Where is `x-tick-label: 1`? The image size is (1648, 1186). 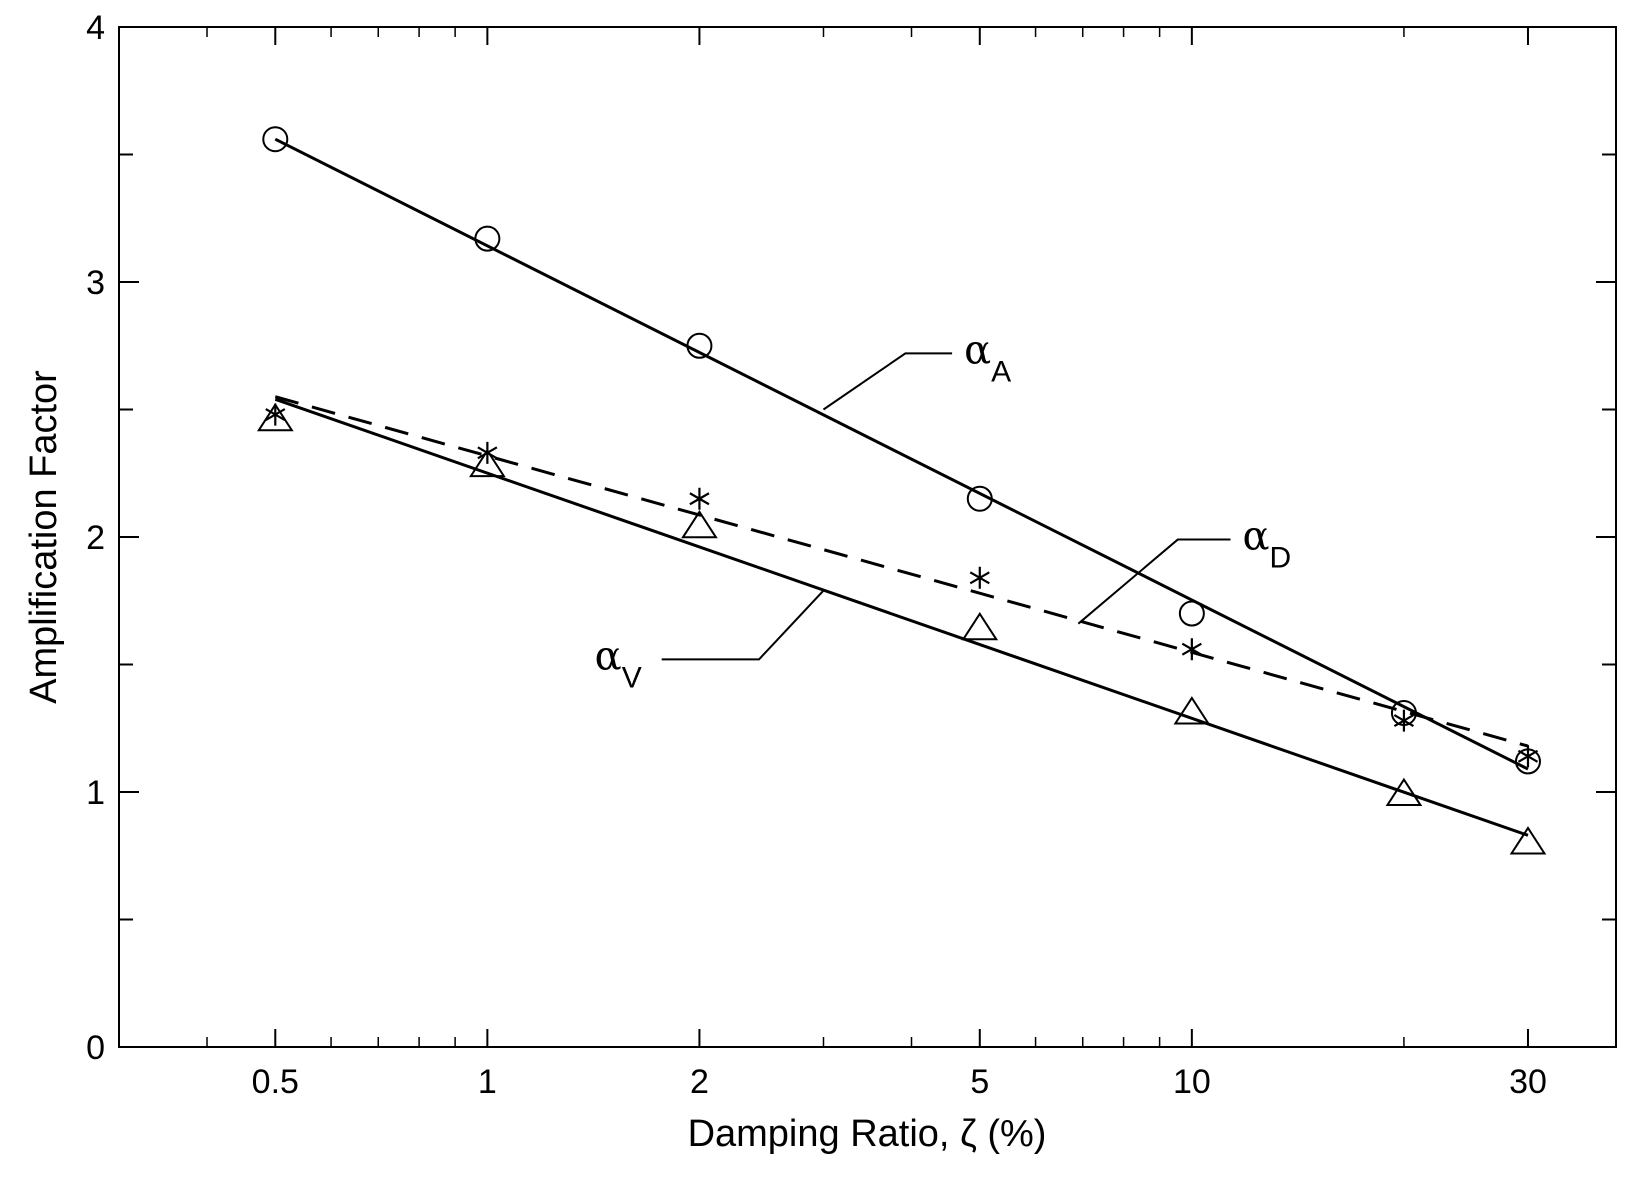 x-tick-label: 1 is located at coordinates (487, 1082).